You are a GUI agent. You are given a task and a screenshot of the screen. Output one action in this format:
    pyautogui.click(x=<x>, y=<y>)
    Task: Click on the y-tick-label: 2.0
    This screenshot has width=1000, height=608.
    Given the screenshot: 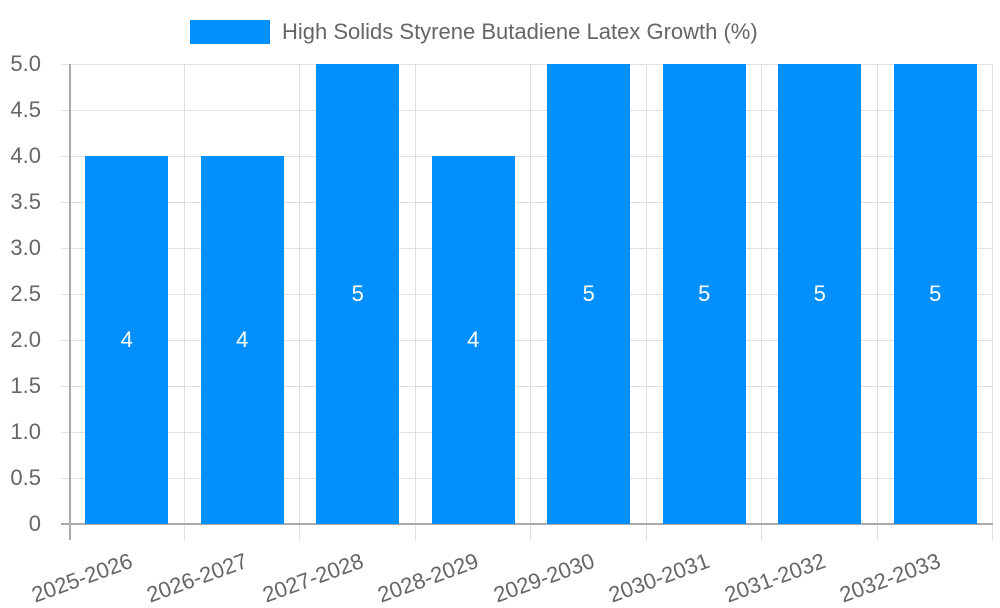 What is the action you would take?
    pyautogui.click(x=25, y=339)
    